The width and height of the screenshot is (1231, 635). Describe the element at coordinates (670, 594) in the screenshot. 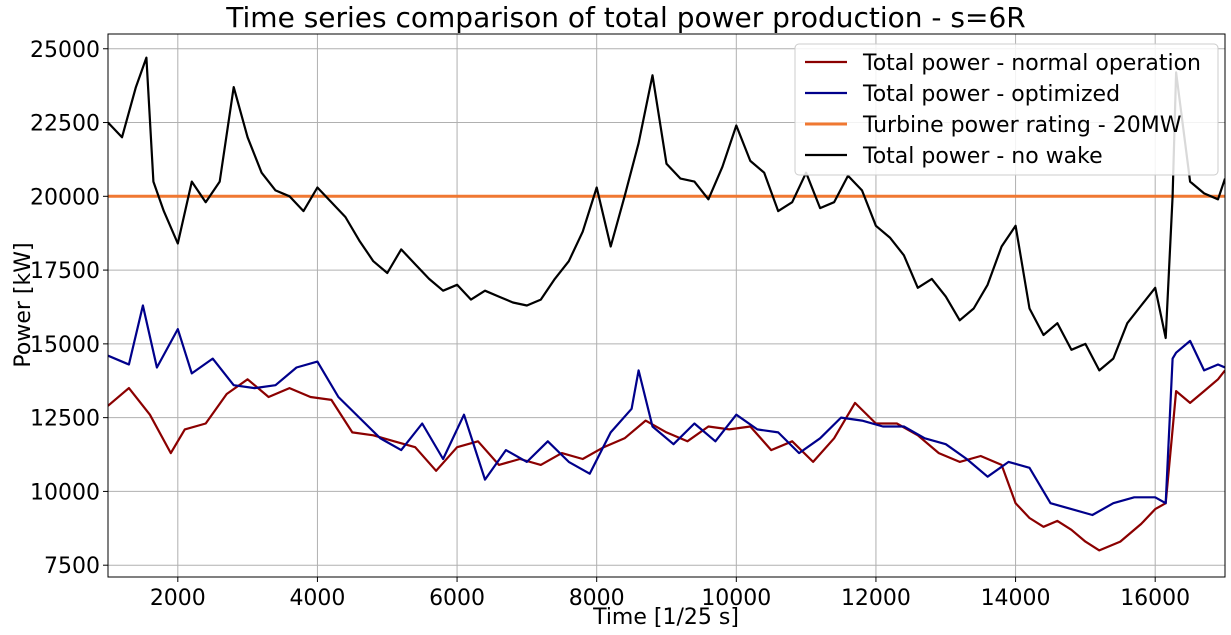

I see `x-axis-ticks: 2000 4000 6000 8000 10000 12000 14000 16000` at that location.